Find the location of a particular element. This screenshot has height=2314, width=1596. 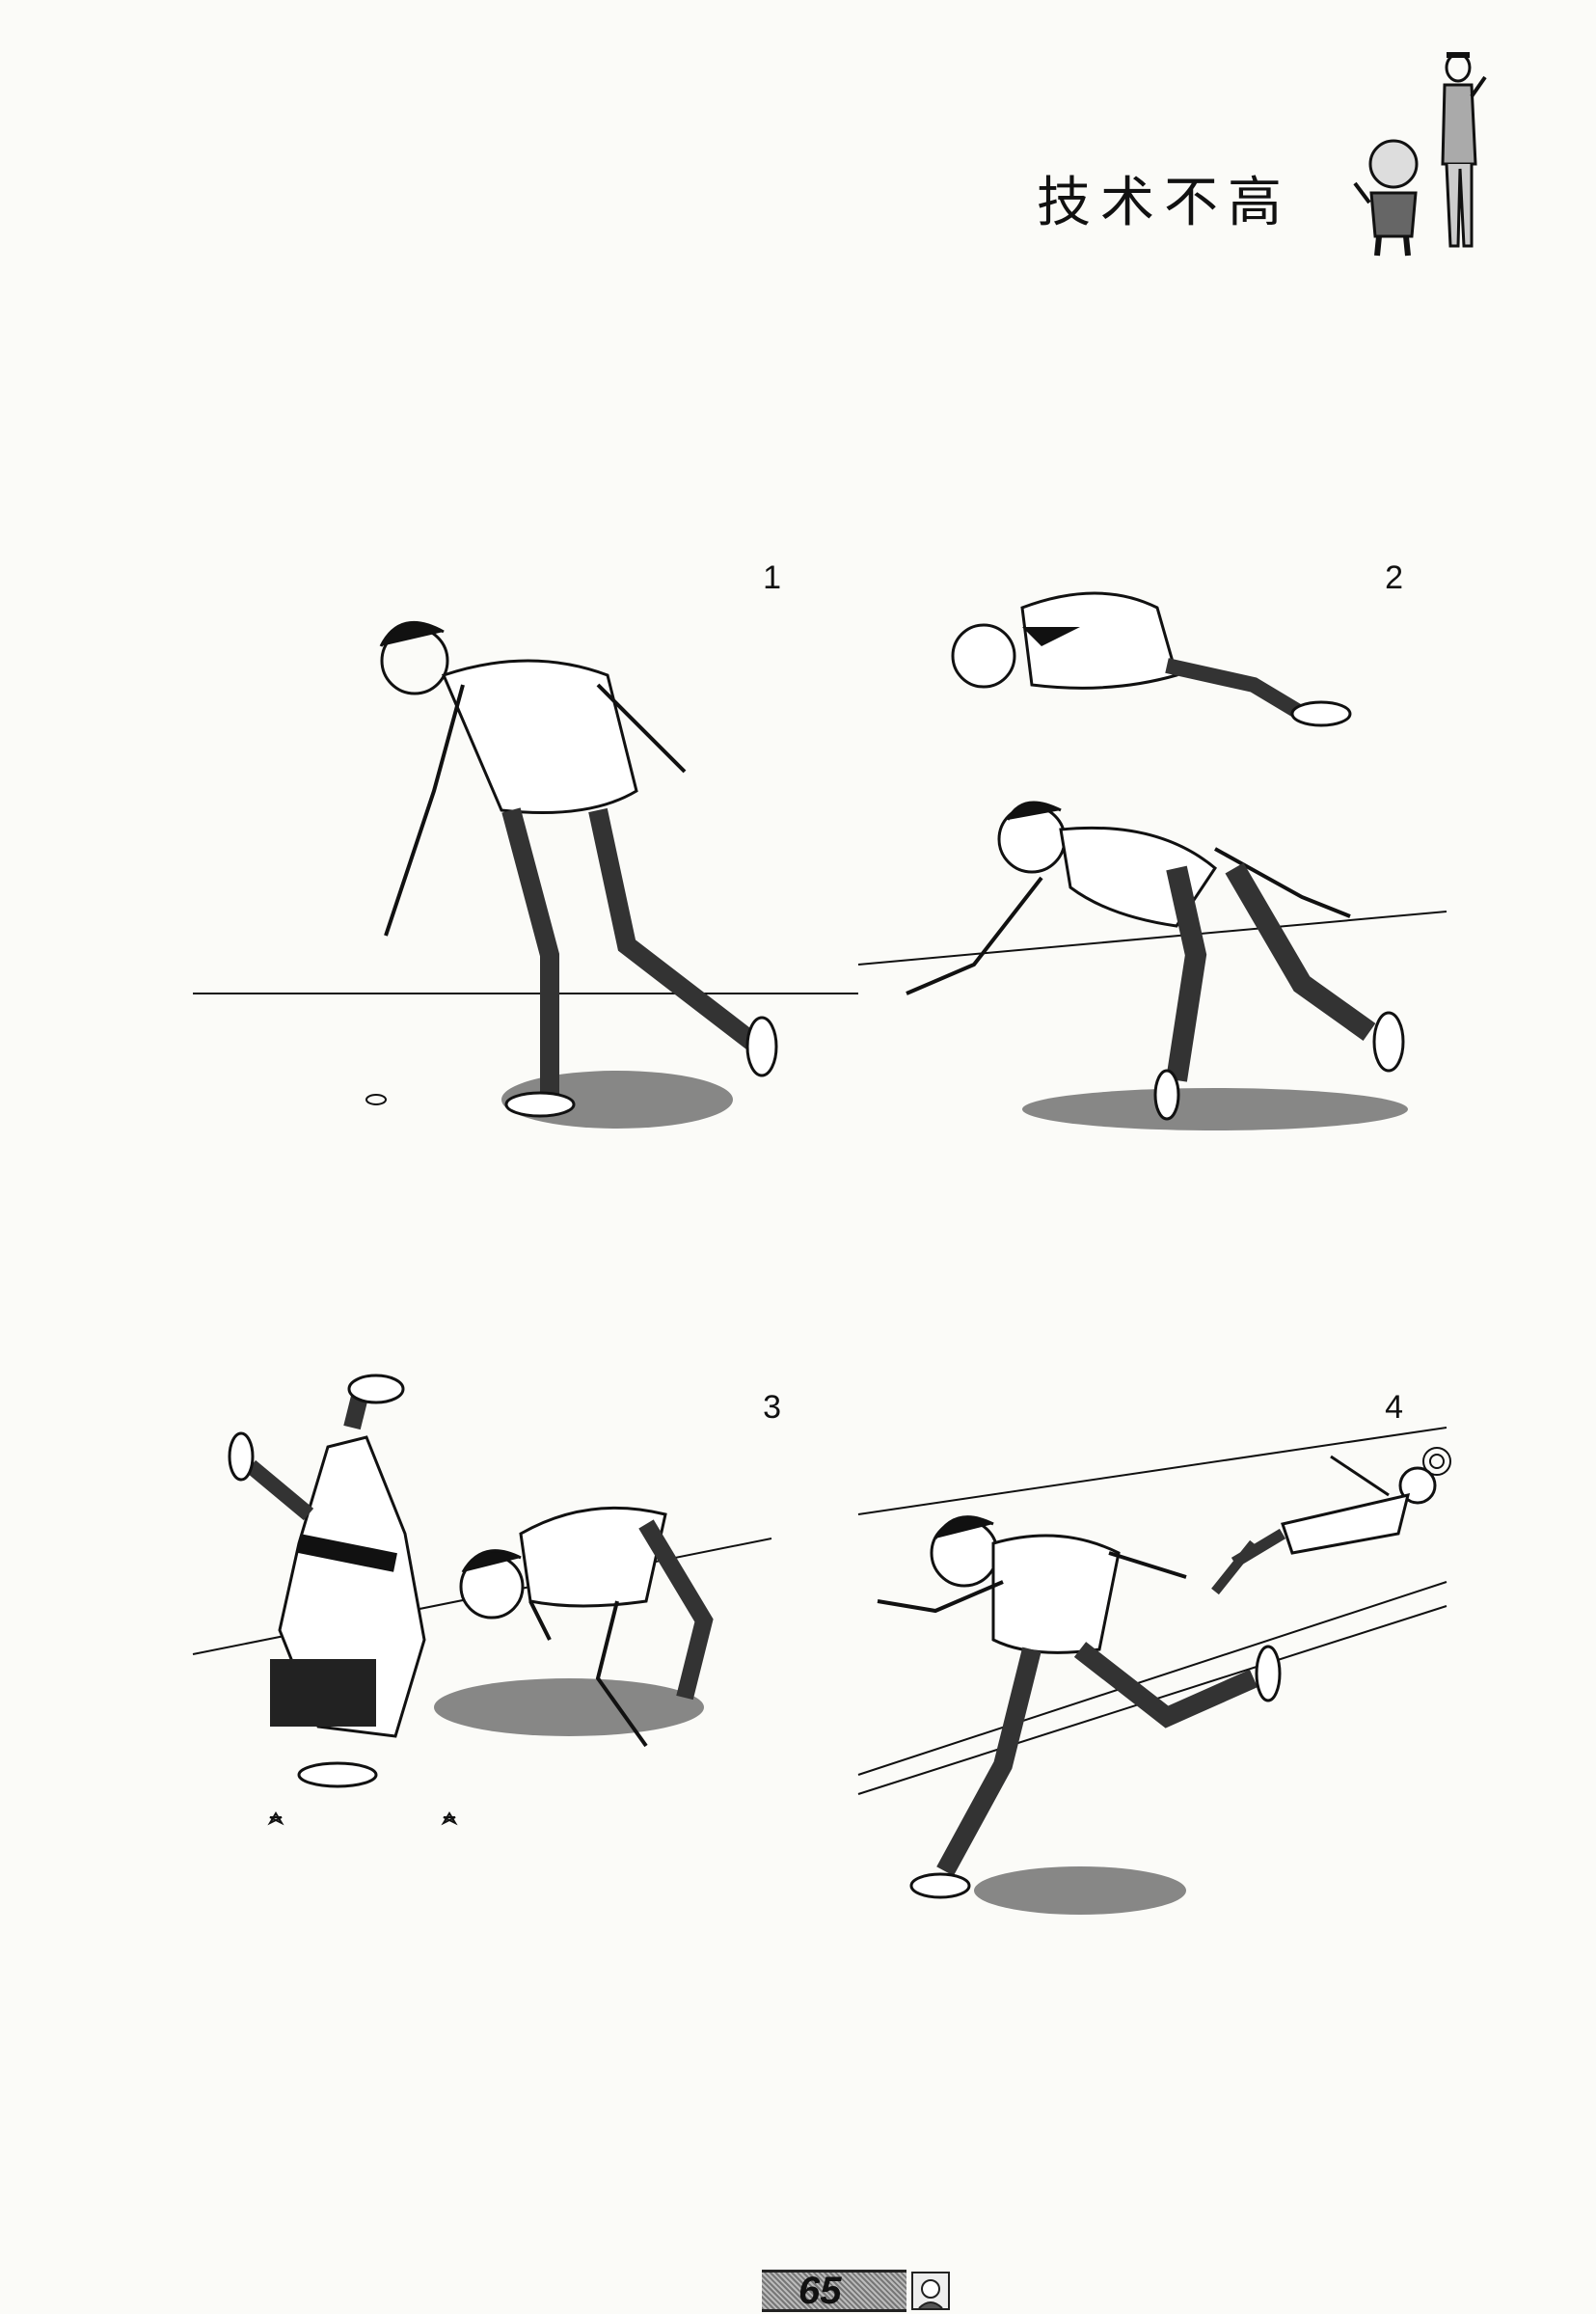

page-number: 65 is located at coordinates (820, 2291).